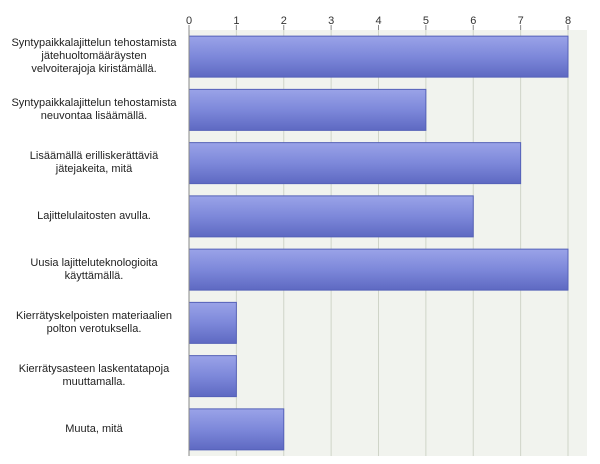 This screenshot has width=600, height=464. I want to click on category-label-line: Kierrätyskelpoisten materiaalien, so click(94, 315).